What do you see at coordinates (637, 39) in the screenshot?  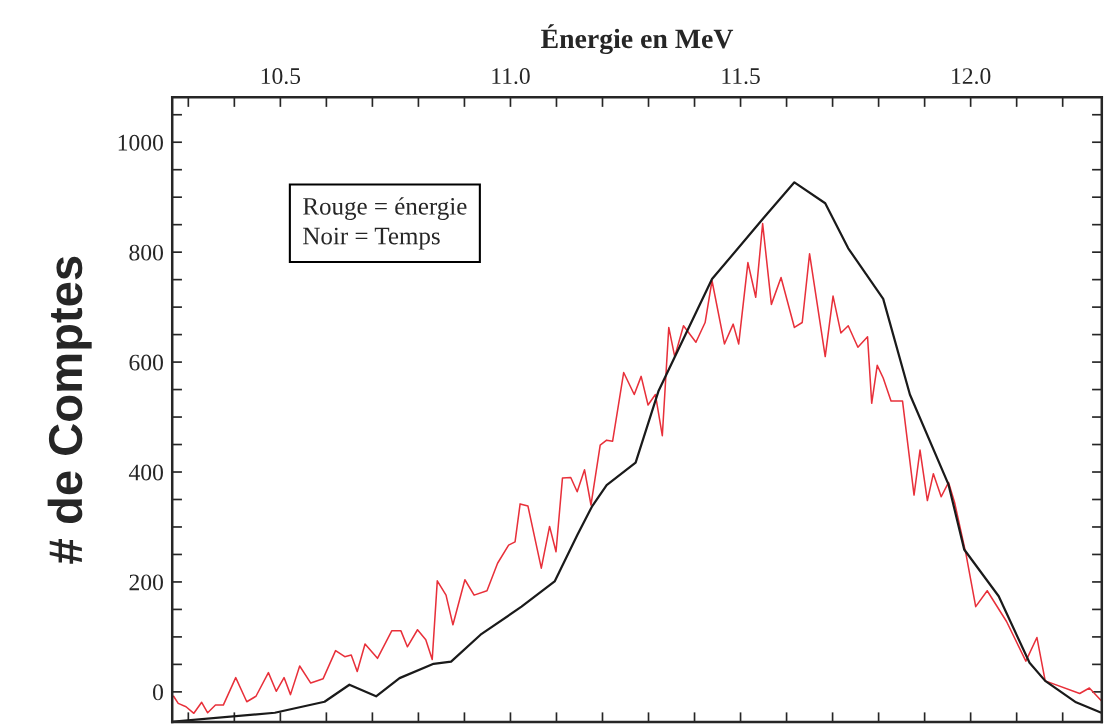 I see `x-axis-title: Énergie en MeV` at bounding box center [637, 39].